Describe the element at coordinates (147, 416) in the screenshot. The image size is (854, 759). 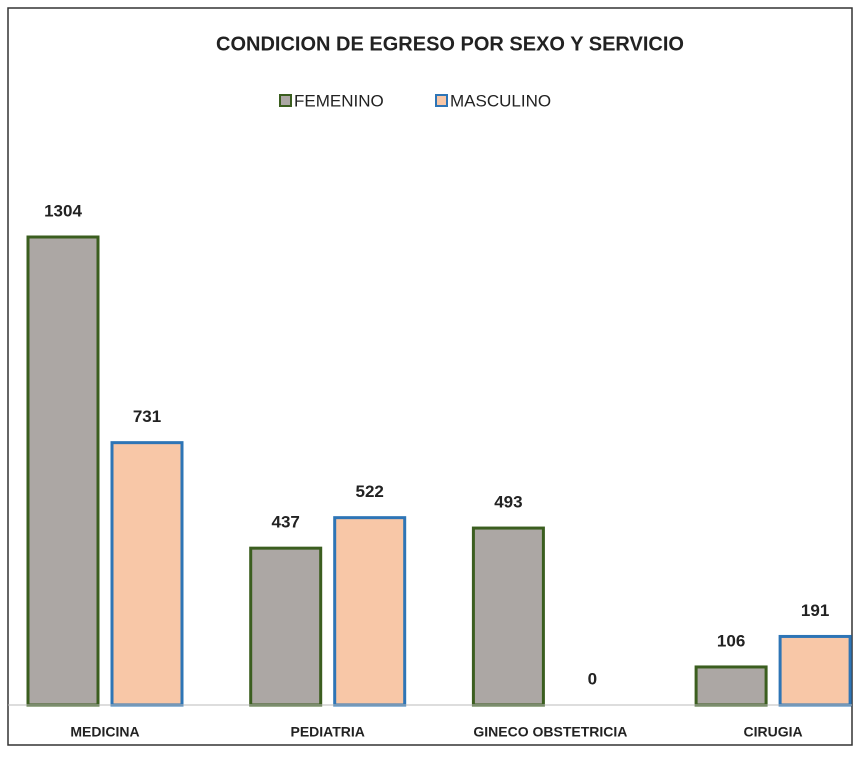
I see `data-label: 731` at that location.